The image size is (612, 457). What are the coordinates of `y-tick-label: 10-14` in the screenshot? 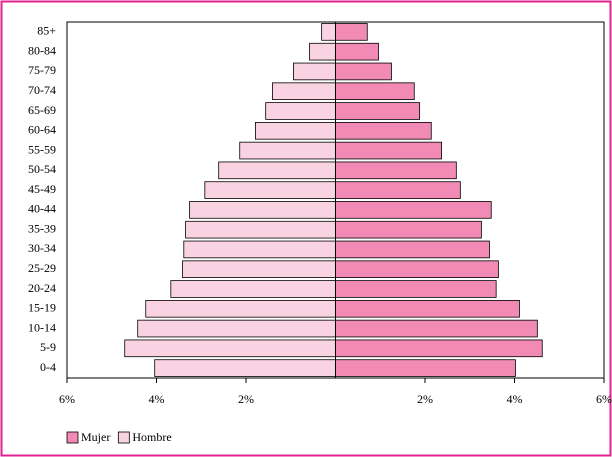 It's located at (42, 327).